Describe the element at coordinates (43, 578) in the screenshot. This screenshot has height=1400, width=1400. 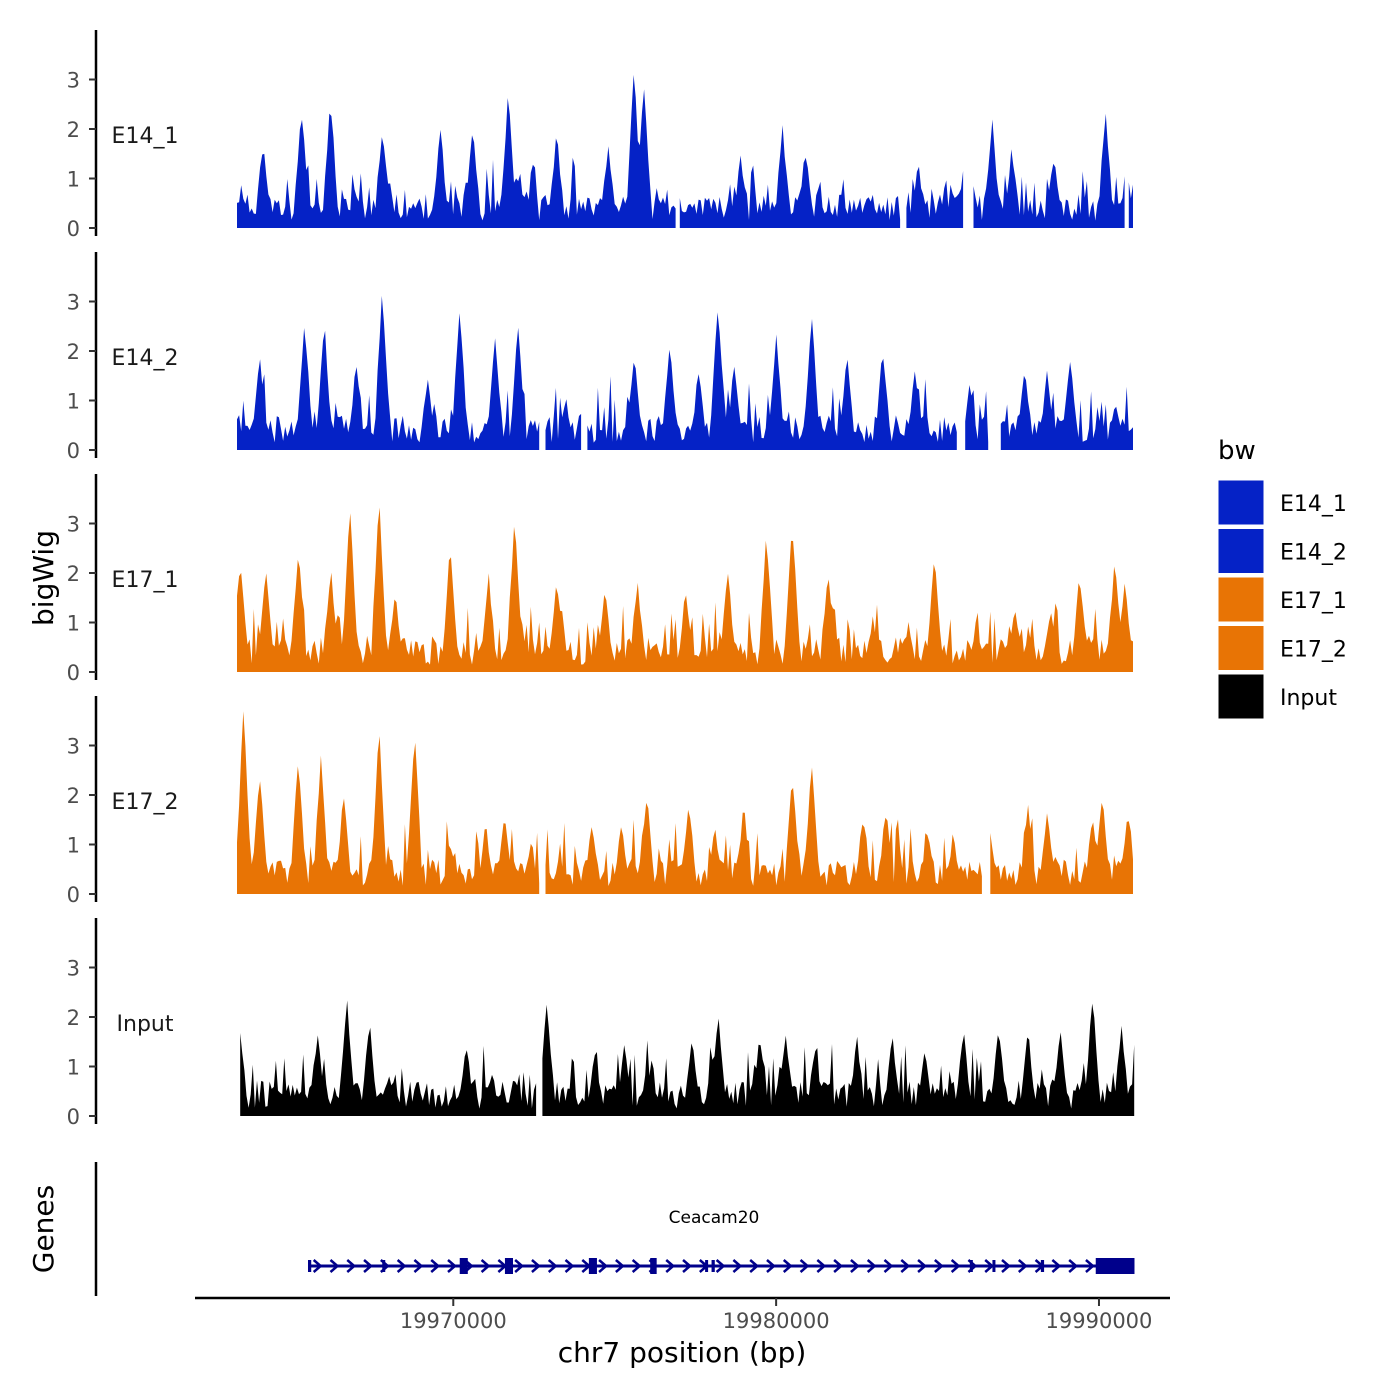
I see `y-axis-title: bigWig` at that location.